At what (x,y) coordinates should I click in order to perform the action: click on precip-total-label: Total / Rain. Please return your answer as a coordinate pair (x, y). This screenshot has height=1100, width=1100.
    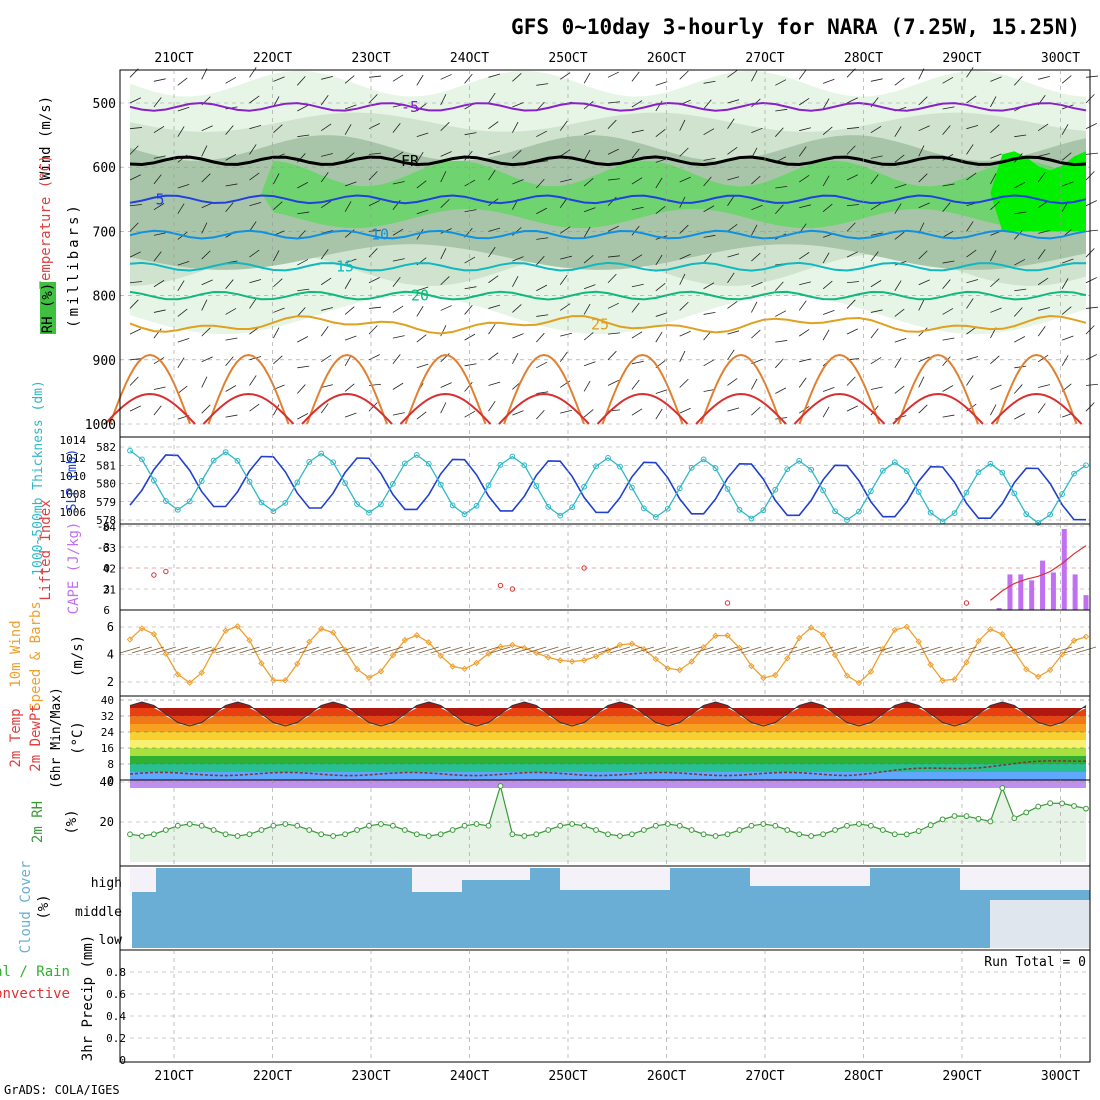
    Looking at the image, I should click on (35, 972).